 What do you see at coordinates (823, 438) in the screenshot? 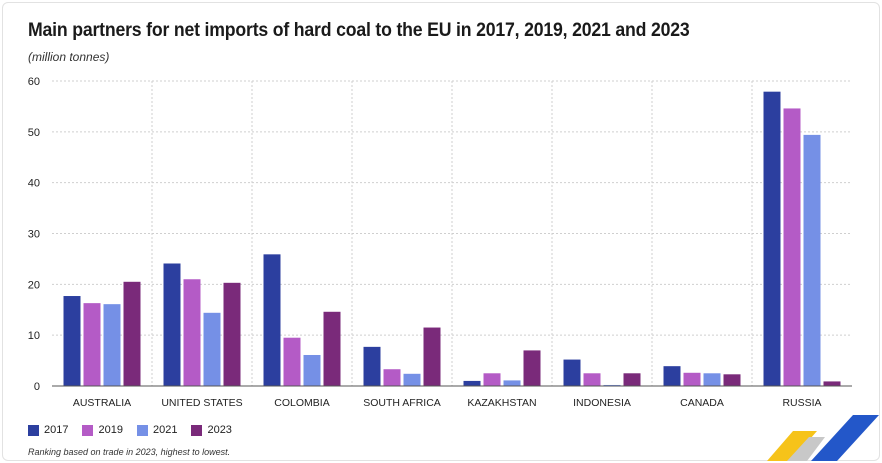
I see `eurostat-logo-icon` at bounding box center [823, 438].